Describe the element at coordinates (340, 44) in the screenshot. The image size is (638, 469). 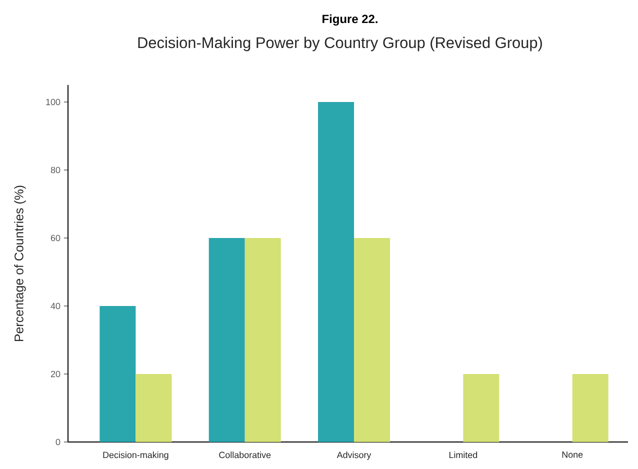
I see `chart-subtitle: Decision-Making Power by Country Group (Revised Group)` at that location.